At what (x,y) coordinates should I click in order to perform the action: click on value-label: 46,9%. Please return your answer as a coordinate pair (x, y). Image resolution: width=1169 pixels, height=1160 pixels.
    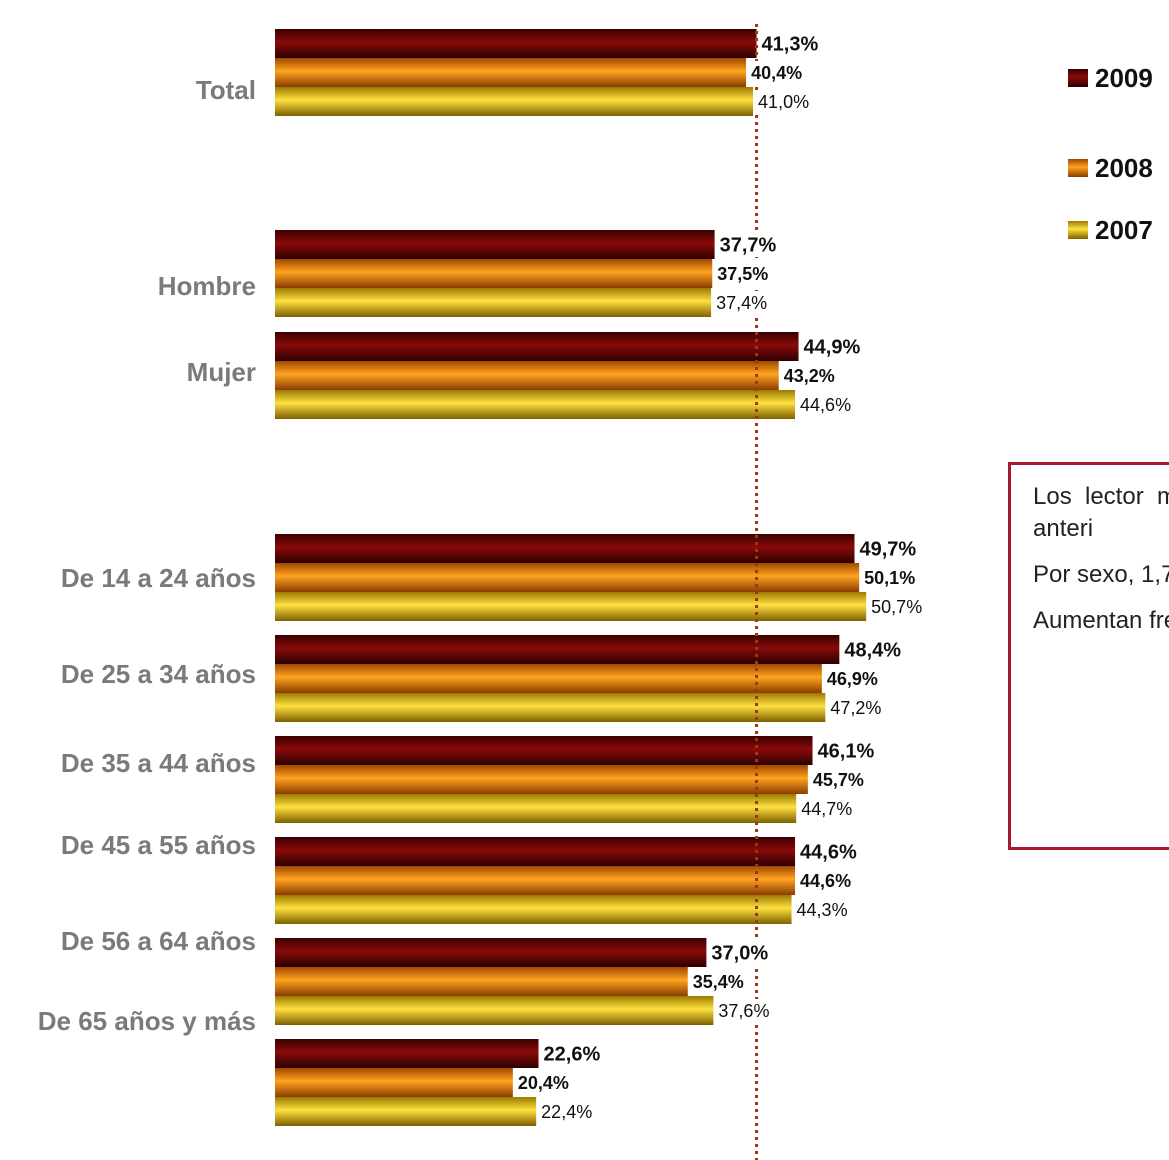
    Looking at the image, I should click on (852, 679).